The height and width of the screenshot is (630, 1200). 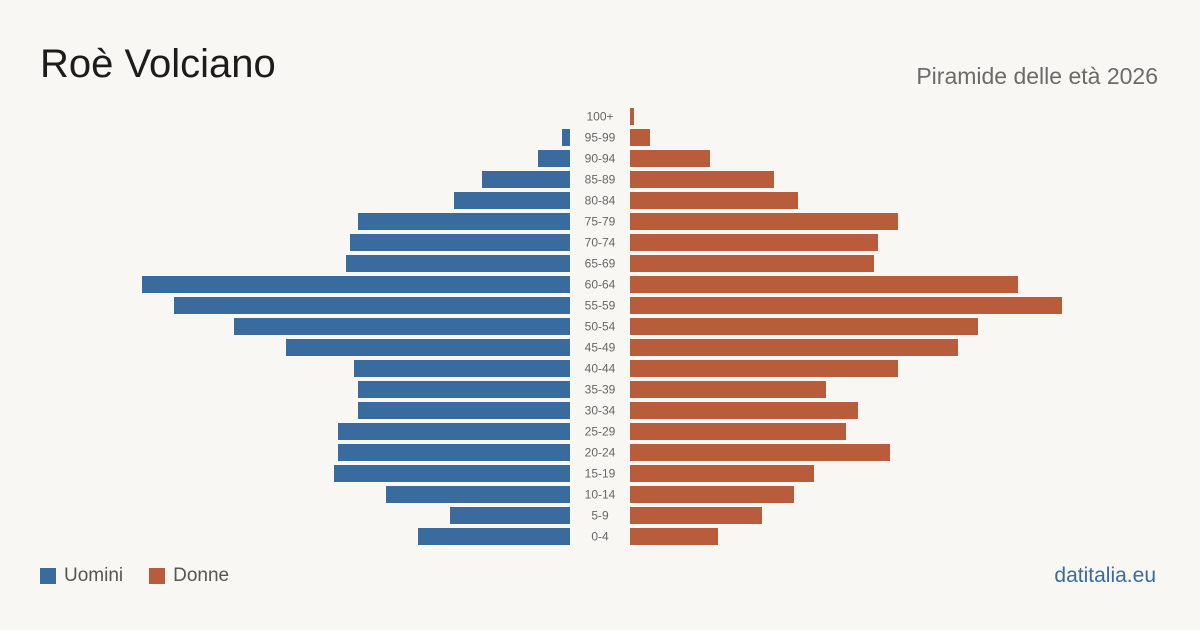 What do you see at coordinates (600, 159) in the screenshot?
I see `age-label-90-94: 90-94` at bounding box center [600, 159].